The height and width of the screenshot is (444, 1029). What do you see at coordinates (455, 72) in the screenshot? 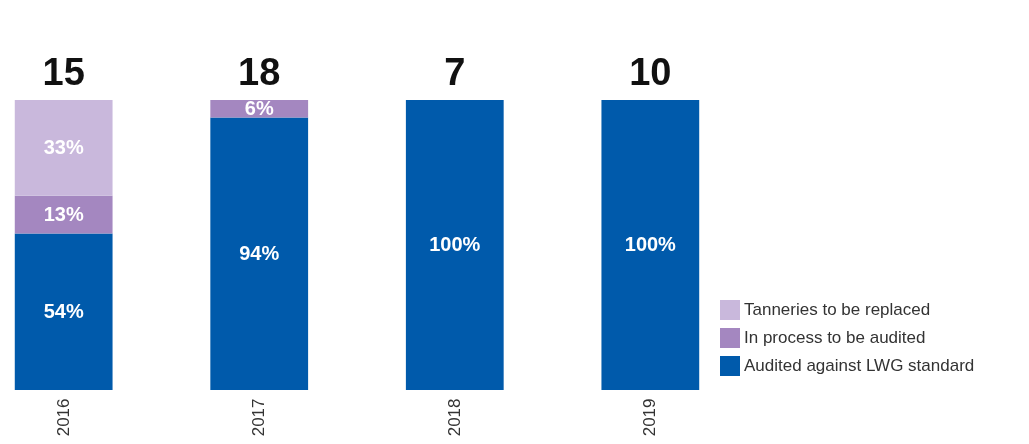
I see `annotation: 7` at bounding box center [455, 72].